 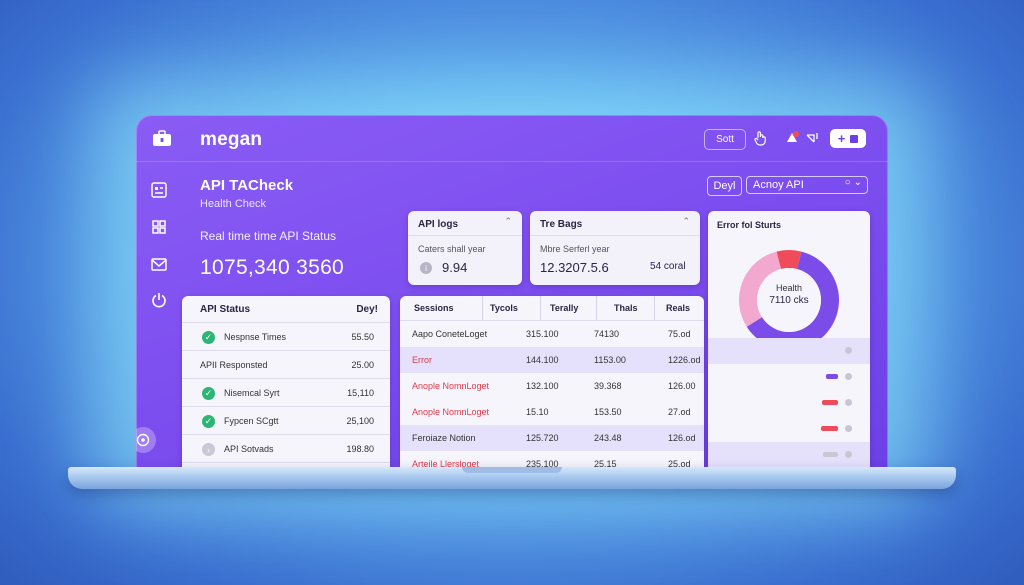 I want to click on settings-button: Sott, so click(x=725, y=139).